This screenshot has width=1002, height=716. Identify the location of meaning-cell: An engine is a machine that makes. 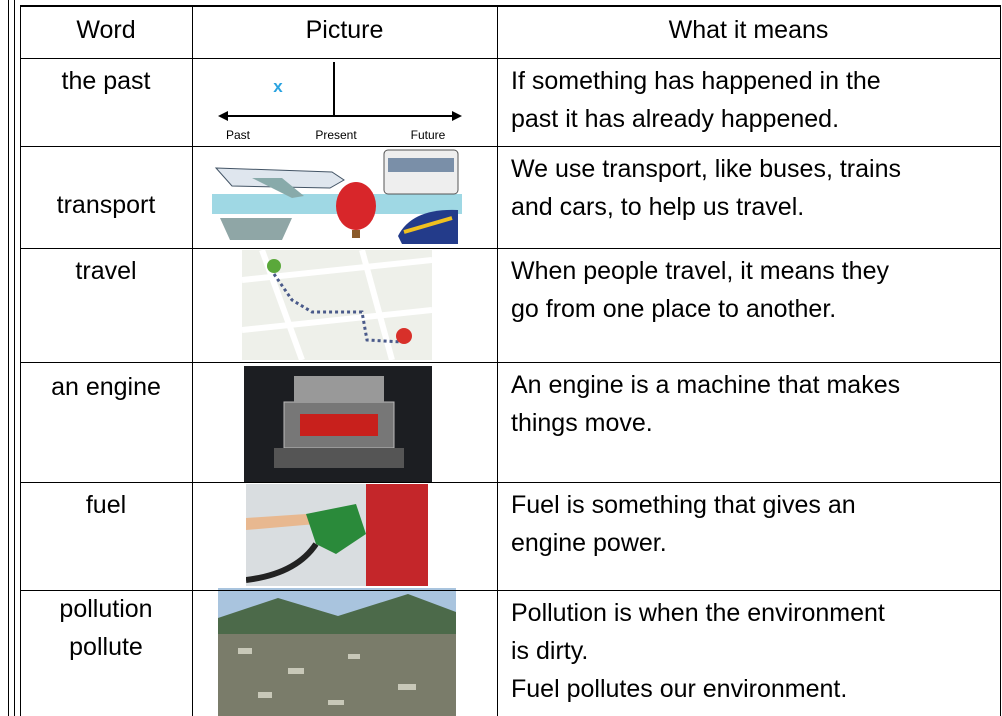
(706, 385).